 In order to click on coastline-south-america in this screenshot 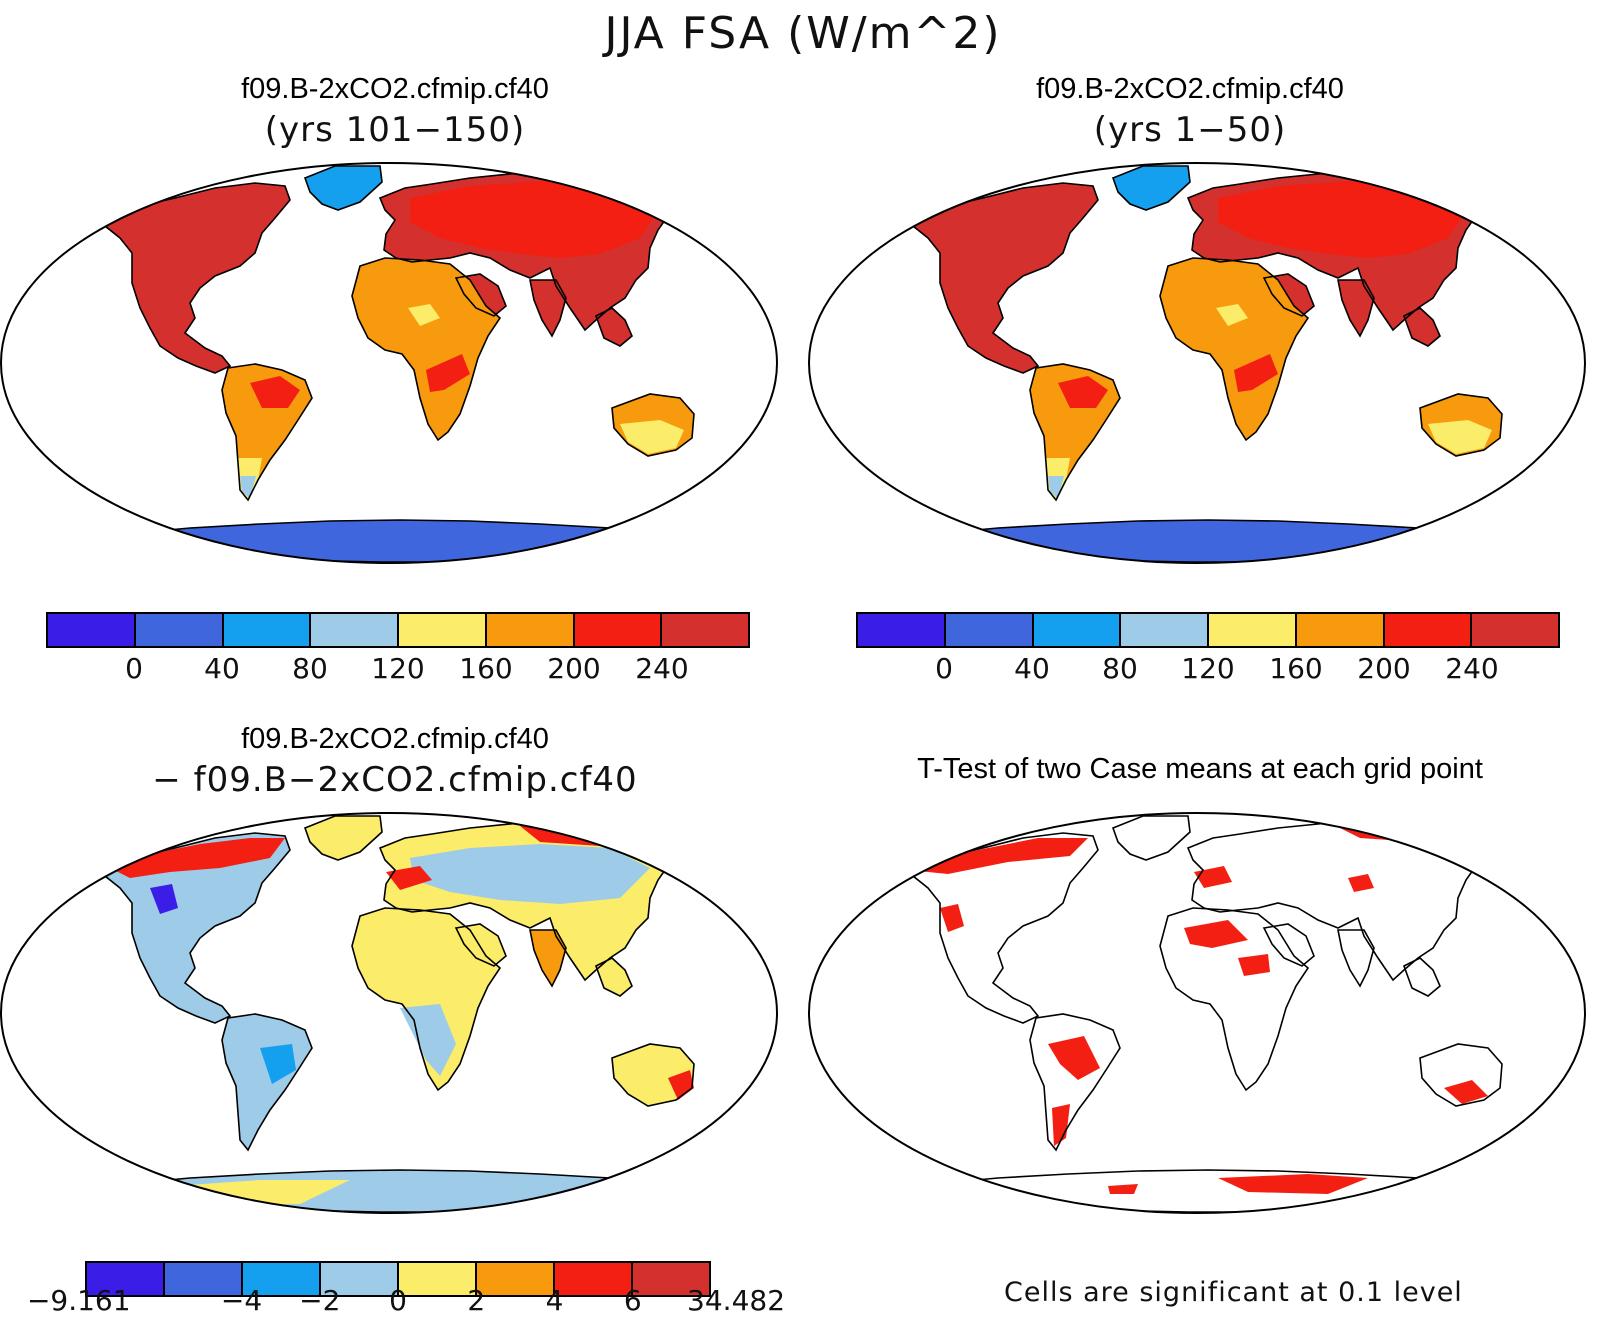, I will do `click(1075, 432)`.